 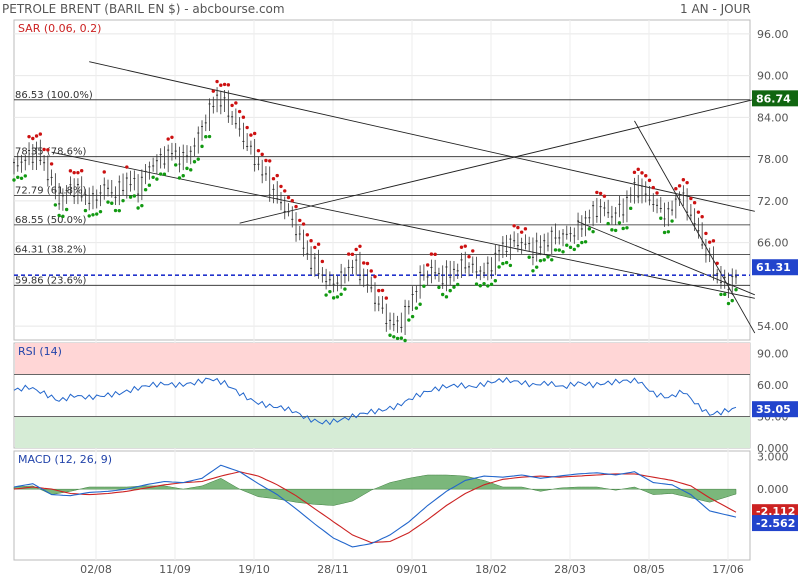 What do you see at coordinates (773, 117) in the screenshot?
I see `price-y-tick-label: 84.00` at bounding box center [773, 117].